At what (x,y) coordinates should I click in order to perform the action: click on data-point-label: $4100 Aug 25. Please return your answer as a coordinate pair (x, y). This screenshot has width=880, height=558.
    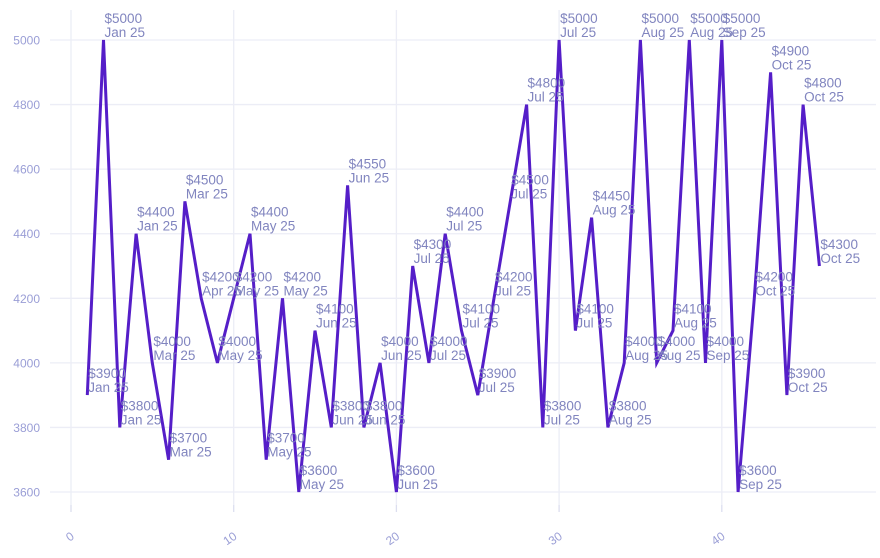
    Looking at the image, I should click on (695, 316).